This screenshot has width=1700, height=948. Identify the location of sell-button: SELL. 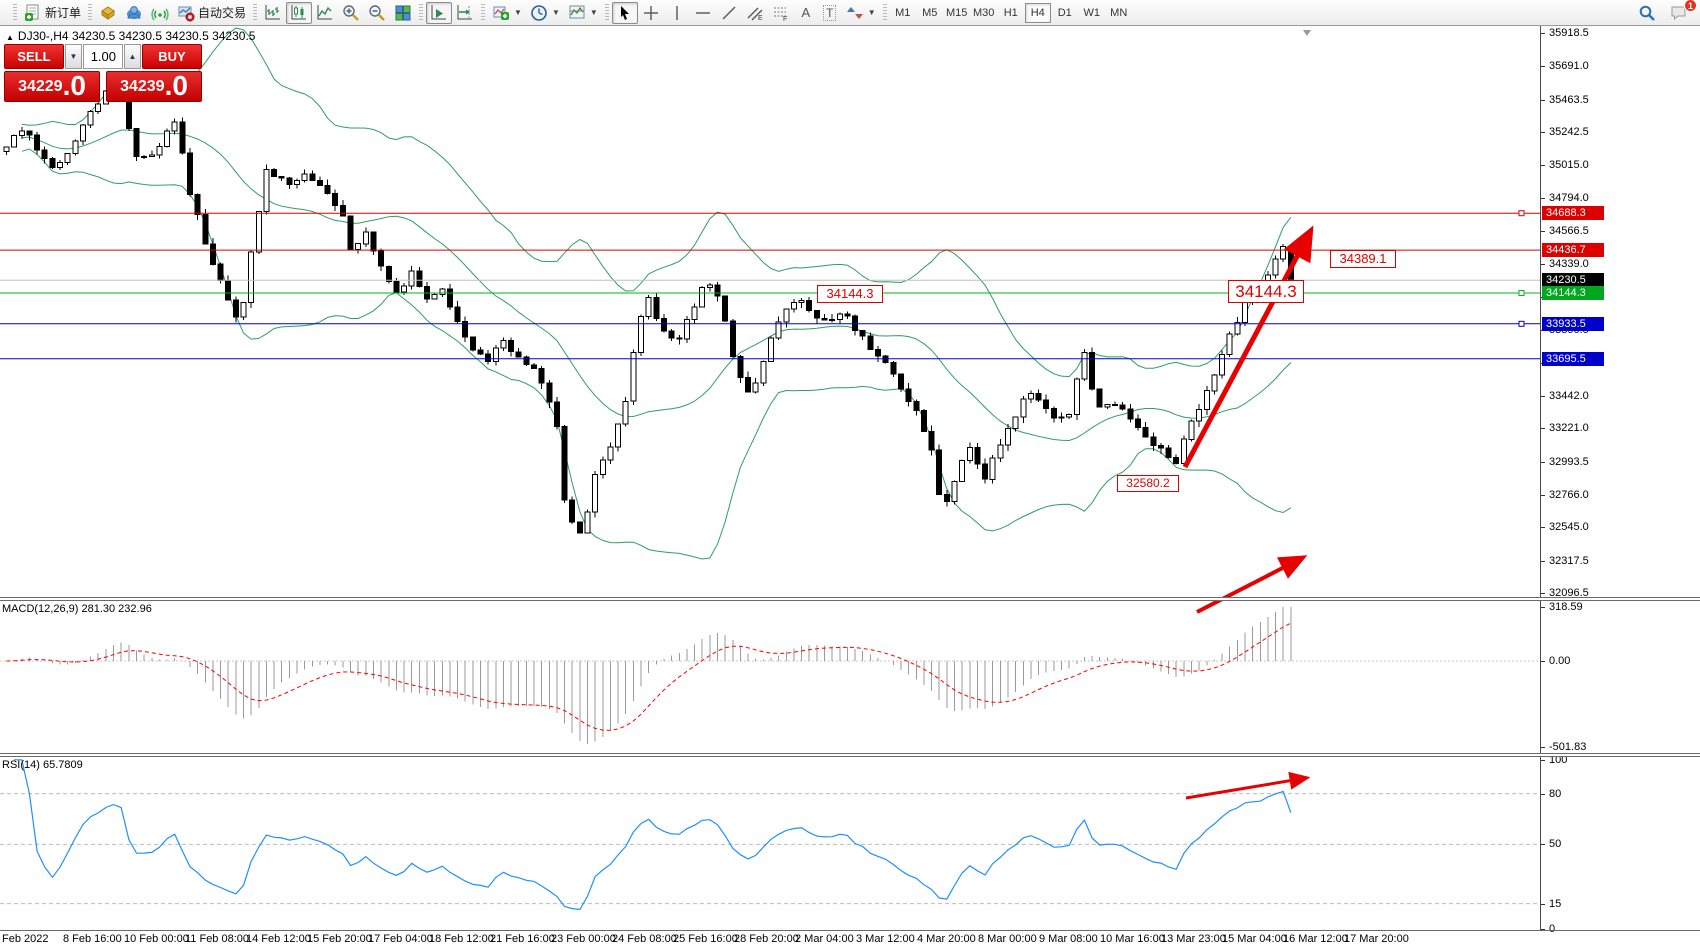
(34, 56).